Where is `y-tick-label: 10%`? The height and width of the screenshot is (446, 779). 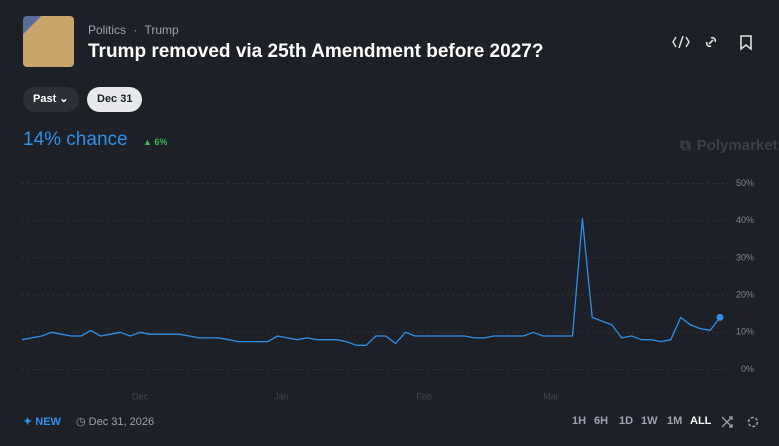
y-tick-label: 10% is located at coordinates (745, 332).